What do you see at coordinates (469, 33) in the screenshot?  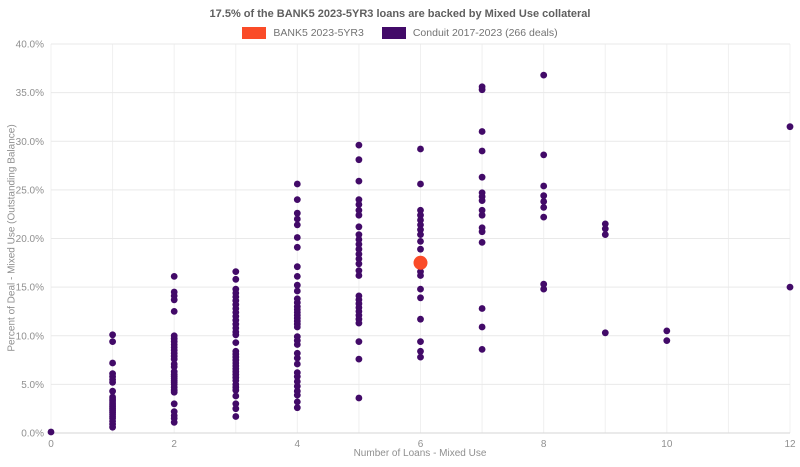 I see `legend-item-conduit: Conduit 2017-2023 (266 deals)` at bounding box center [469, 33].